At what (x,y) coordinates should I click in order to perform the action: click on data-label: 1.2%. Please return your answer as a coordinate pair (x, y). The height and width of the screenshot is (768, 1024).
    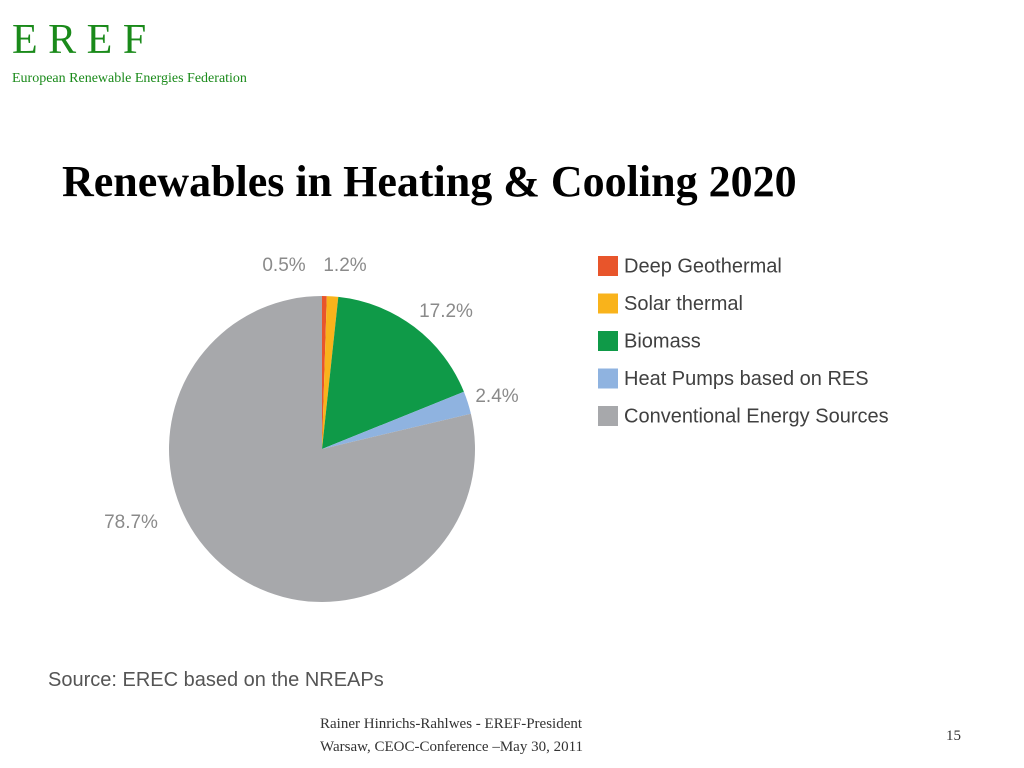
    Looking at the image, I should click on (344, 265).